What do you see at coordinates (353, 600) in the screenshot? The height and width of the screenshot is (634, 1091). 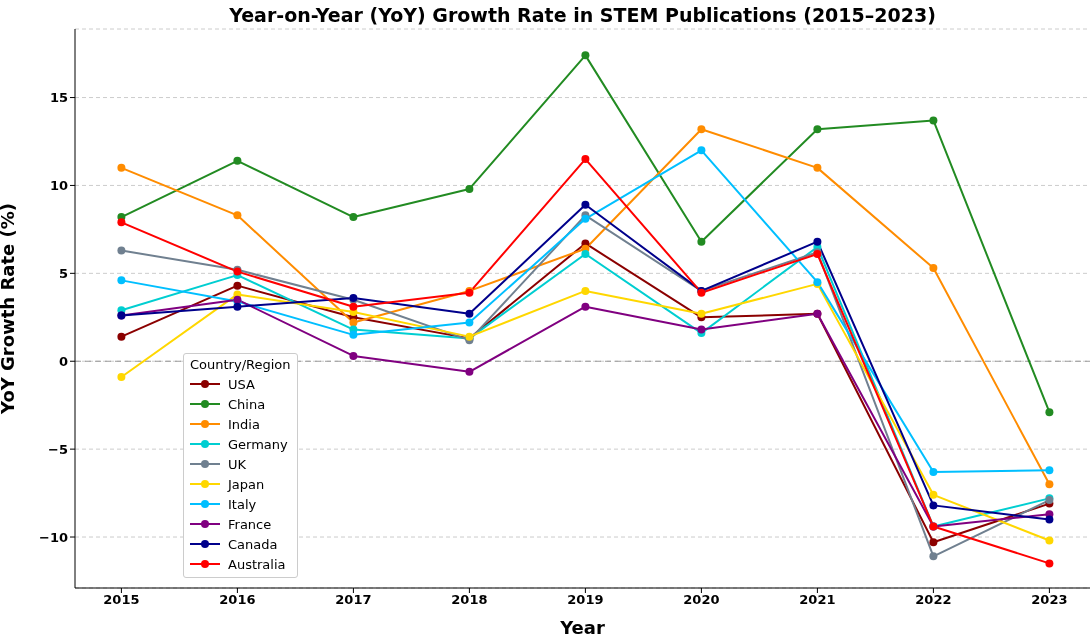 I see `x-tick-label: 2017` at bounding box center [353, 600].